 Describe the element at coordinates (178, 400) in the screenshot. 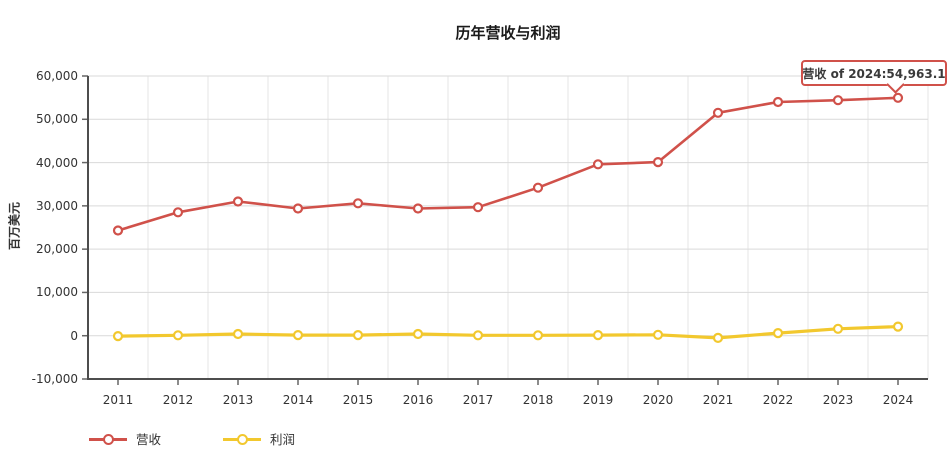

I see `x-tick-label-2012: 2012` at that location.